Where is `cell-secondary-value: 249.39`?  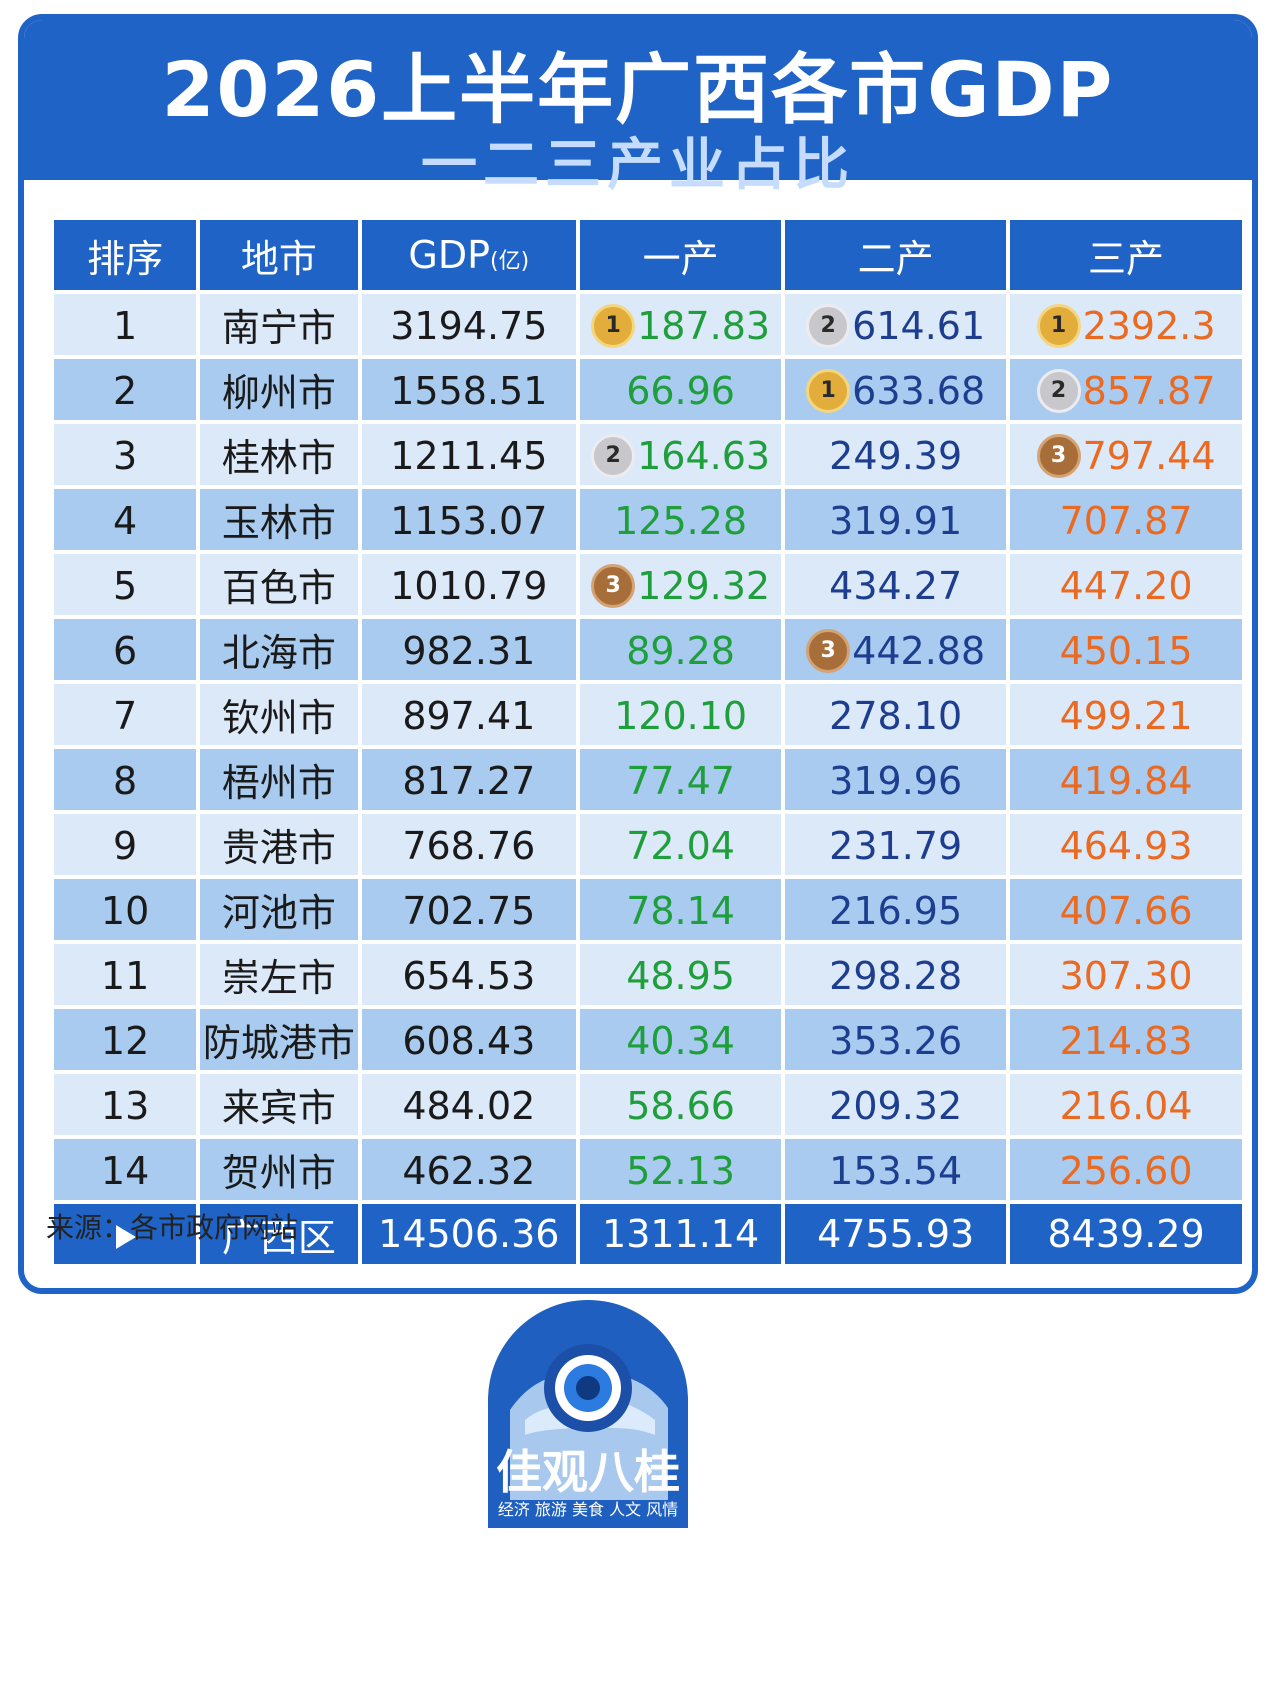
cell-secondary-value: 249.39 is located at coordinates (896, 455).